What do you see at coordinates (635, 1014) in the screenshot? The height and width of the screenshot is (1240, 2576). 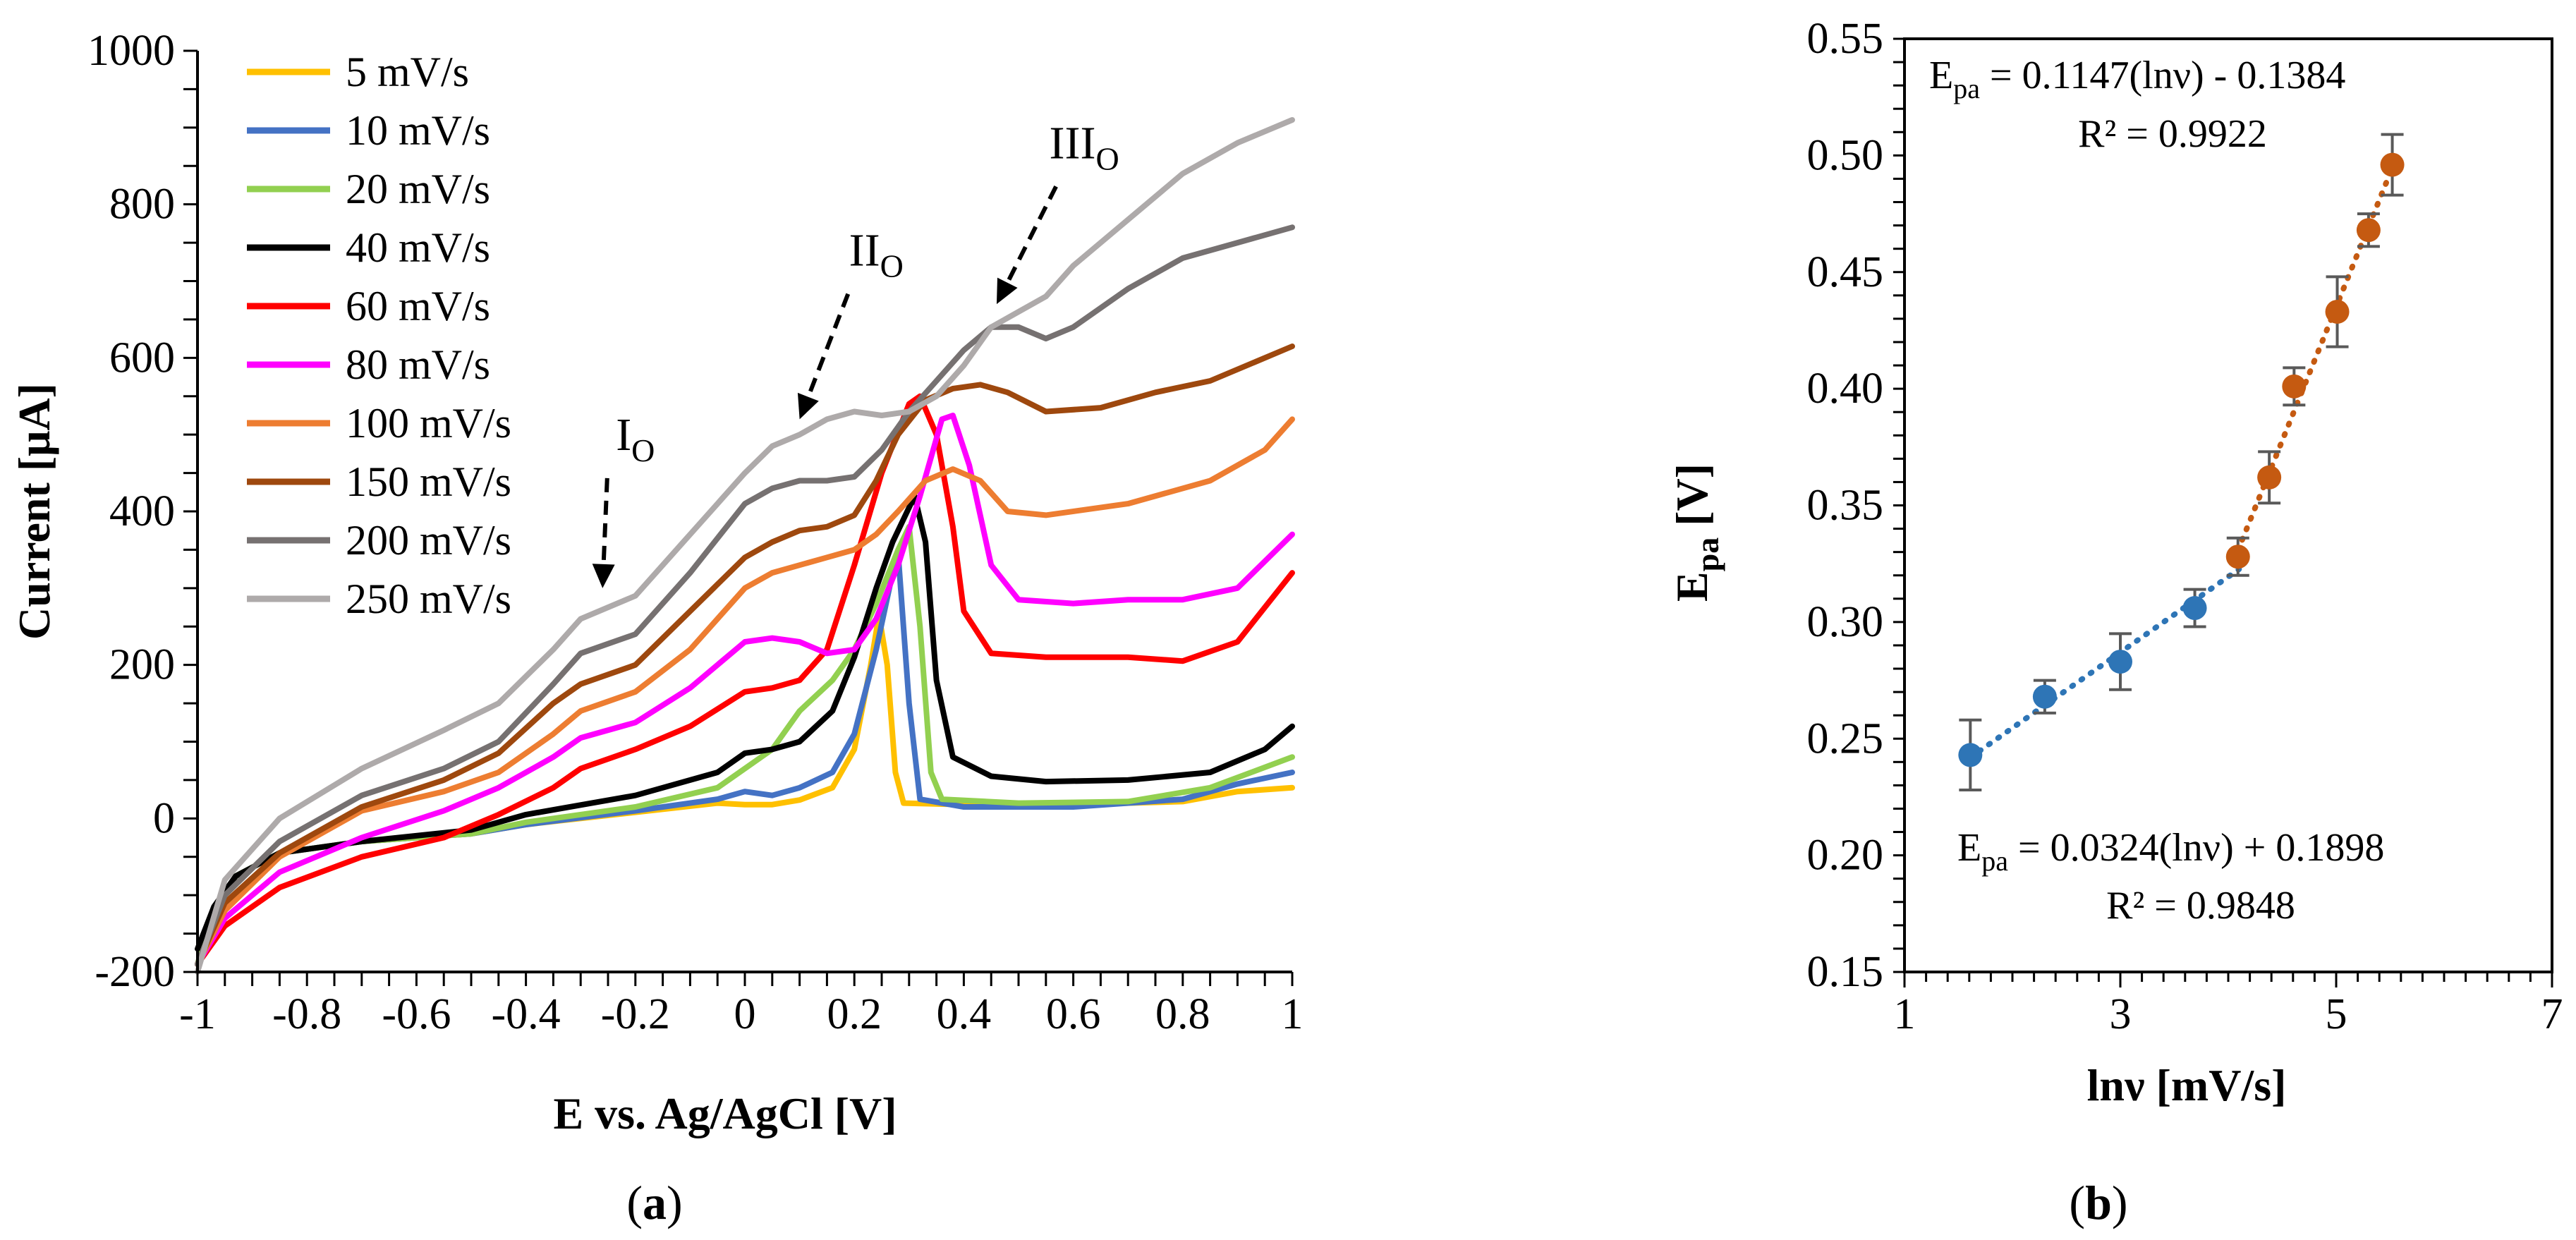 I see `x-tick-label: -0.2` at bounding box center [635, 1014].